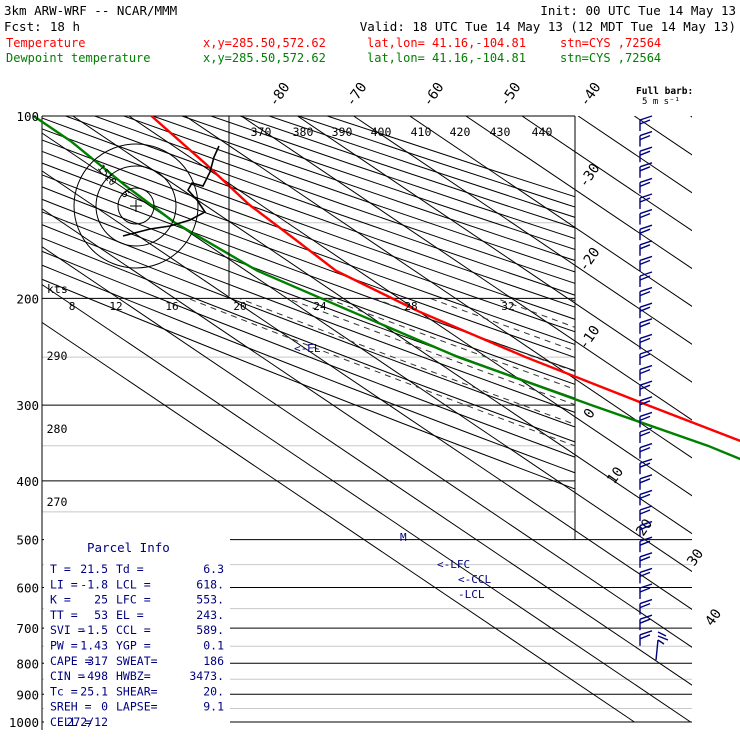 This screenshot has height=744, width=740. Describe the element at coordinates (590, 338) in the screenshot. I see `temperature-label: -10` at that location.